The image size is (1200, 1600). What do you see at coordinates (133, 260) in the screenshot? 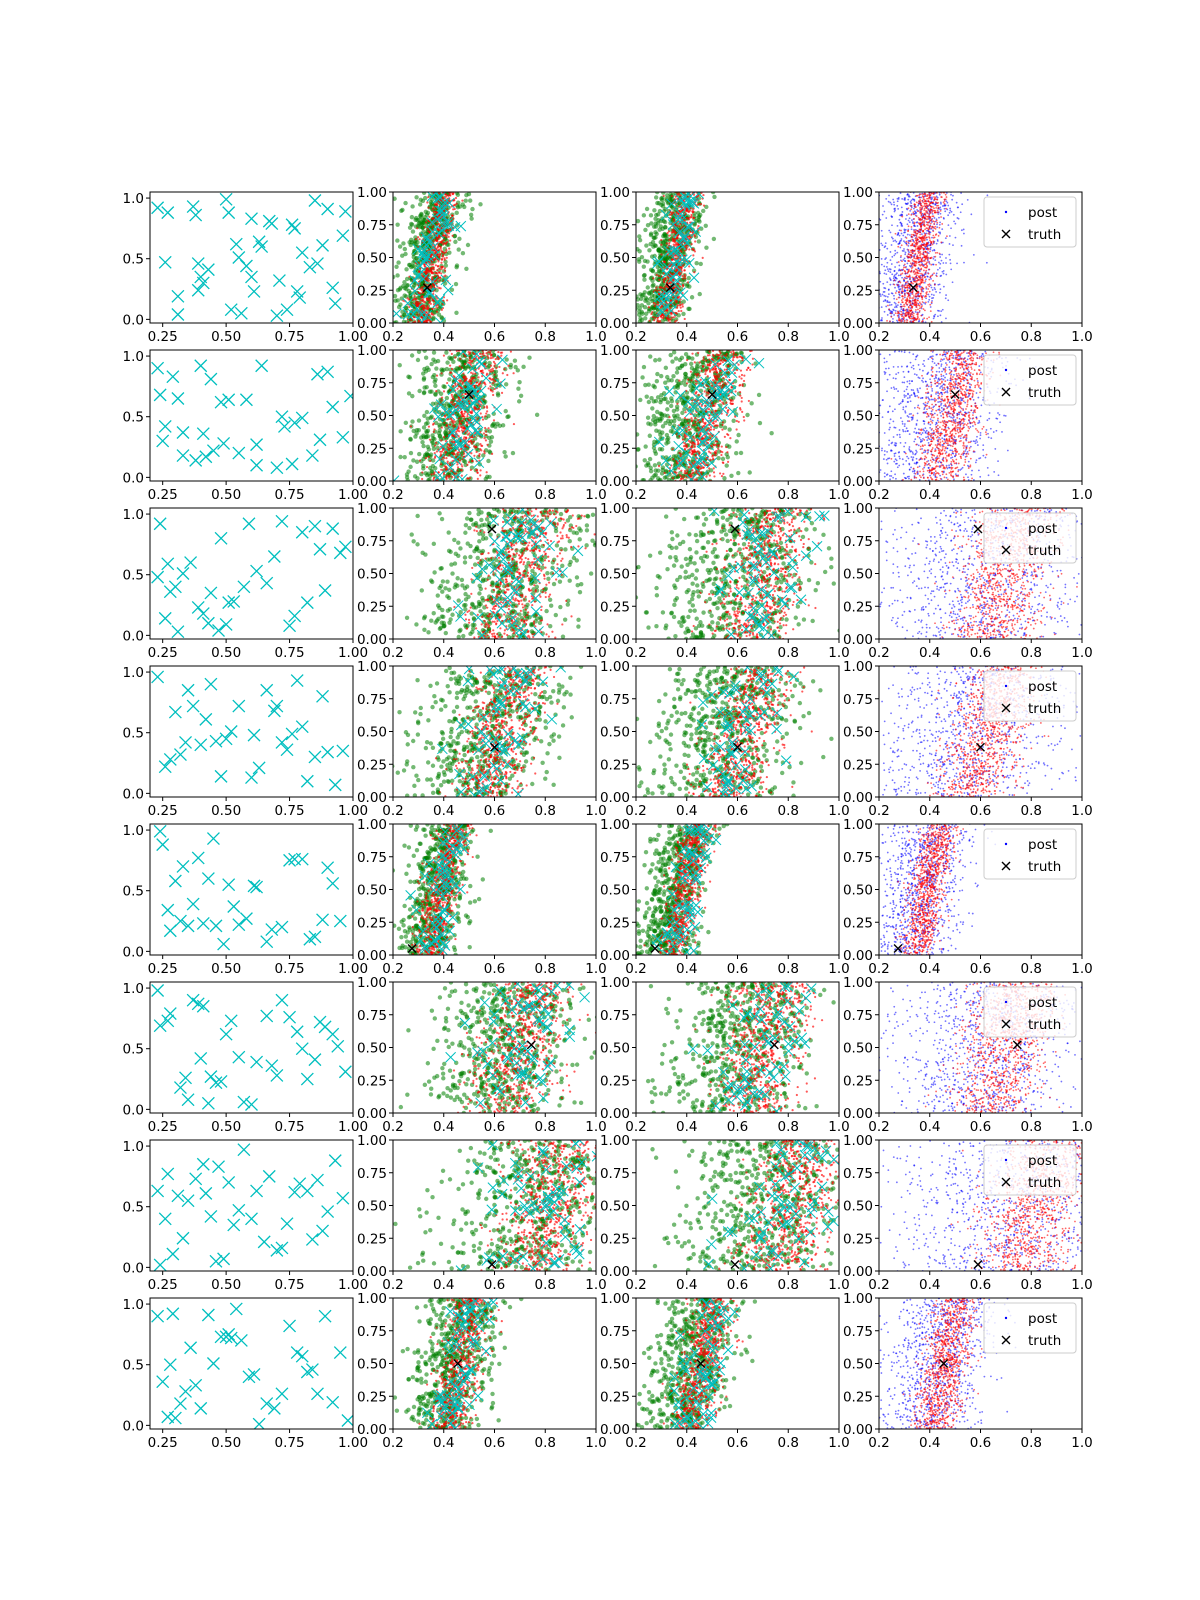
I see `y-tick-label: 0.5` at bounding box center [133, 260].